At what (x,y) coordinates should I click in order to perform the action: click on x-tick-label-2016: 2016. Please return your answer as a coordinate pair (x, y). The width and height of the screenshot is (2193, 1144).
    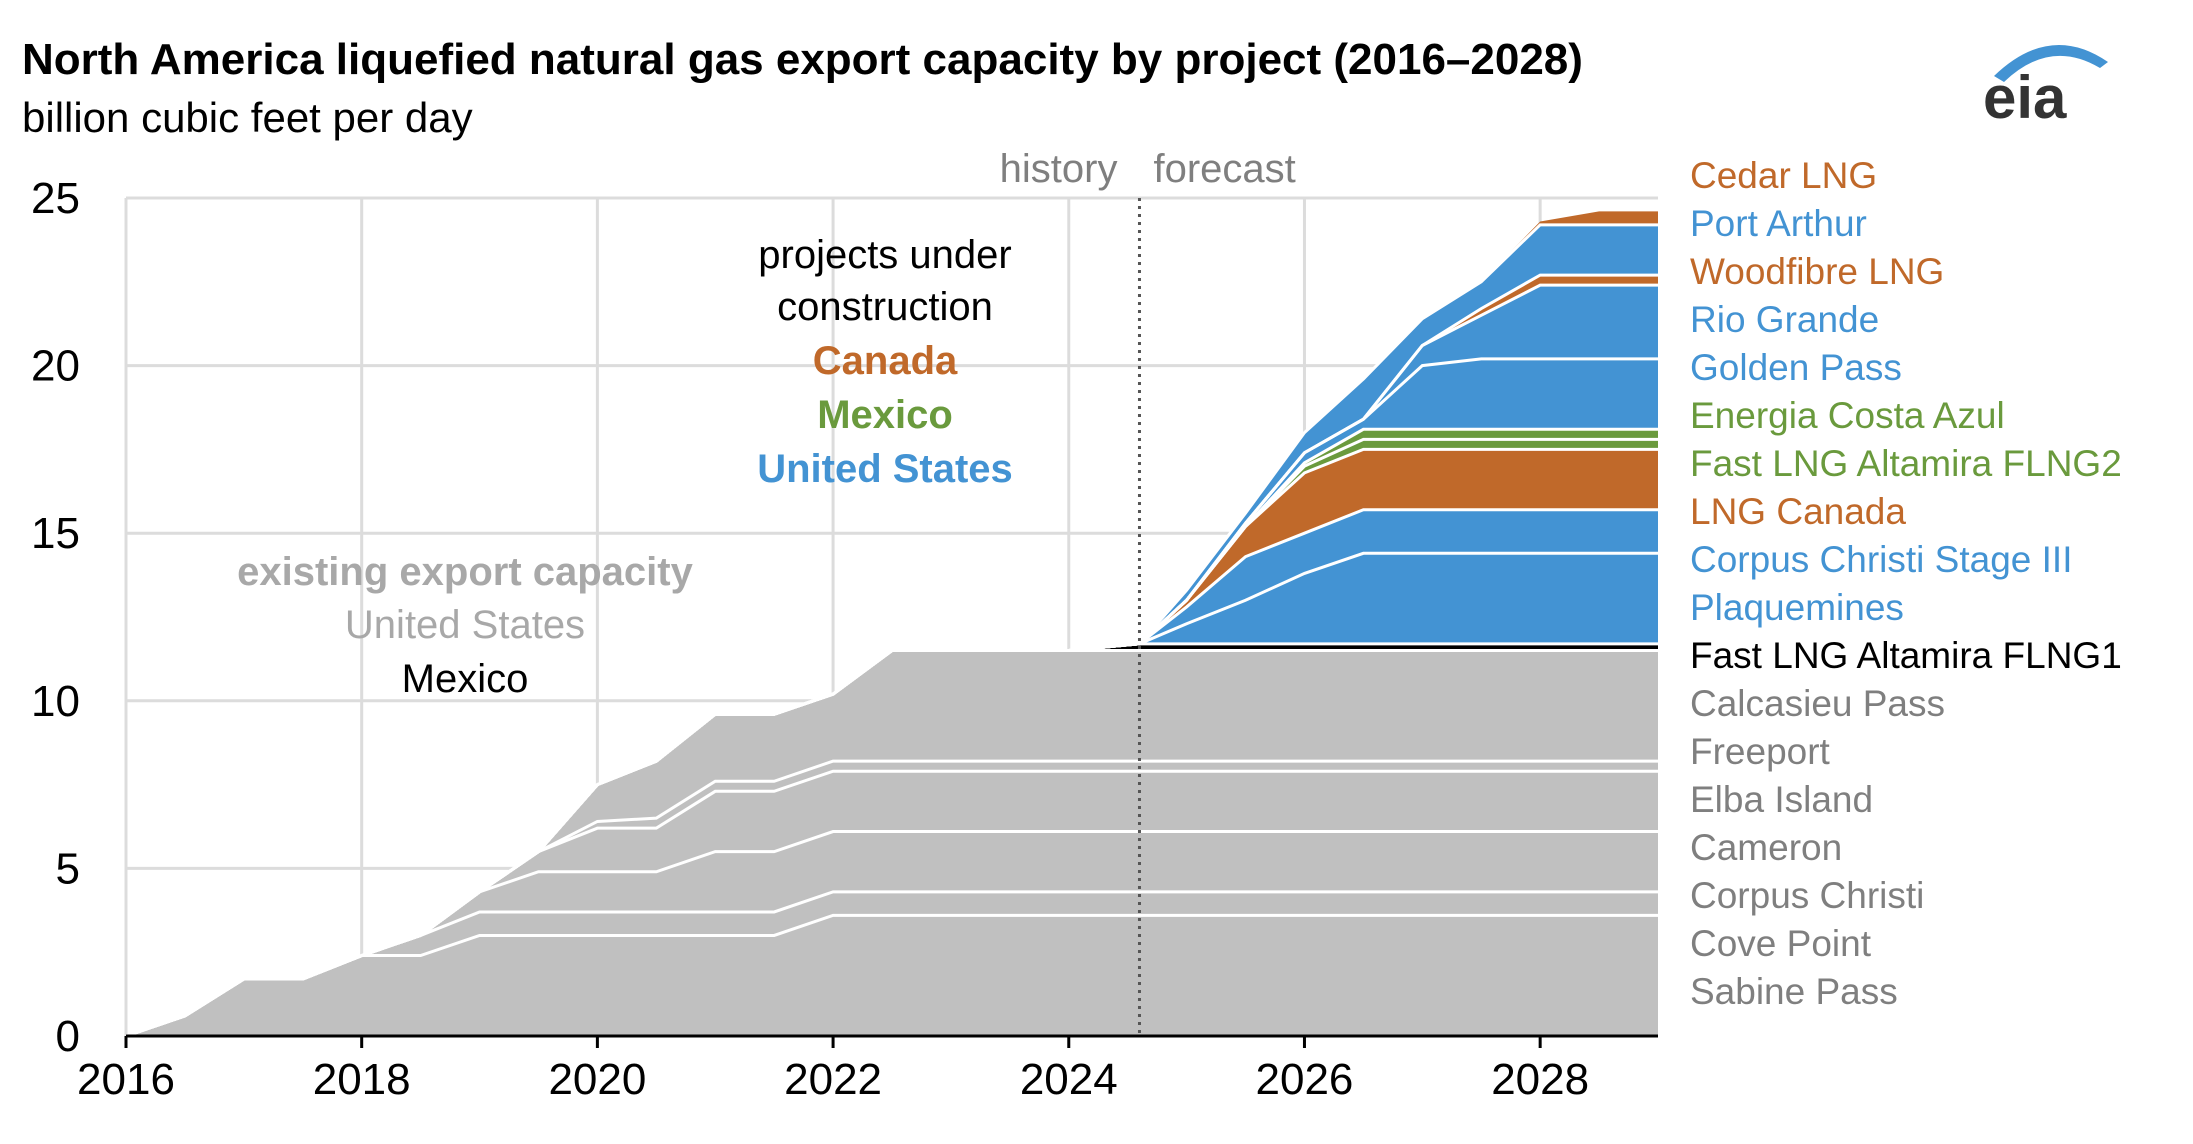
    Looking at the image, I should click on (126, 1079).